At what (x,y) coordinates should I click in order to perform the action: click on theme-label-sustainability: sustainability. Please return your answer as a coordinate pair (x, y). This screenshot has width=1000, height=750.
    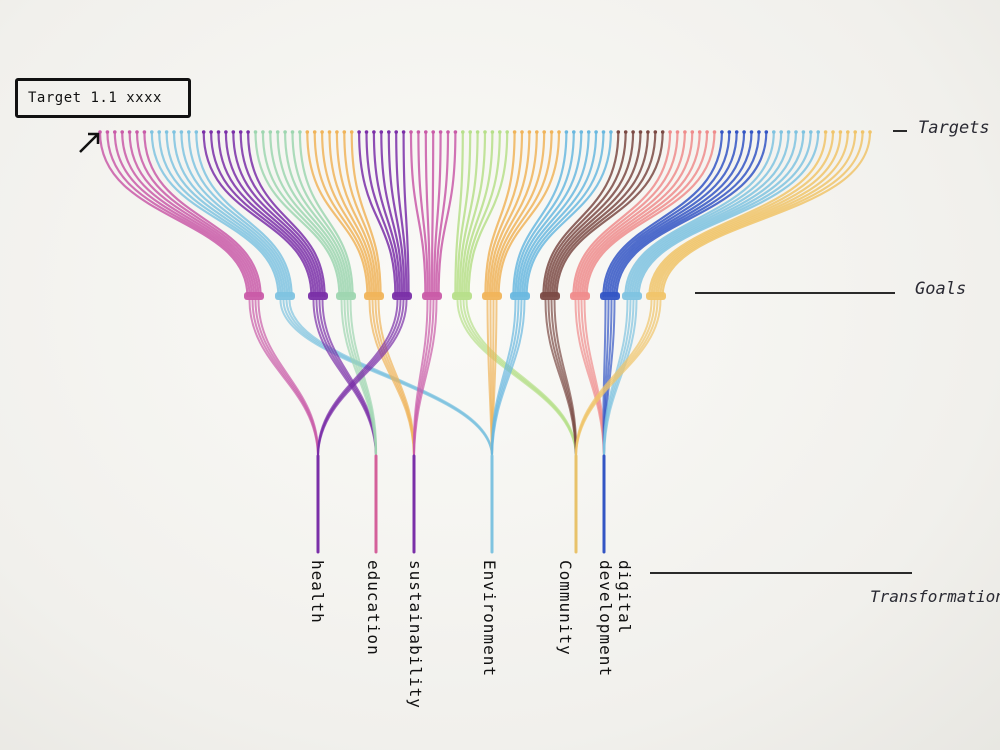
    Looking at the image, I should click on (415, 634).